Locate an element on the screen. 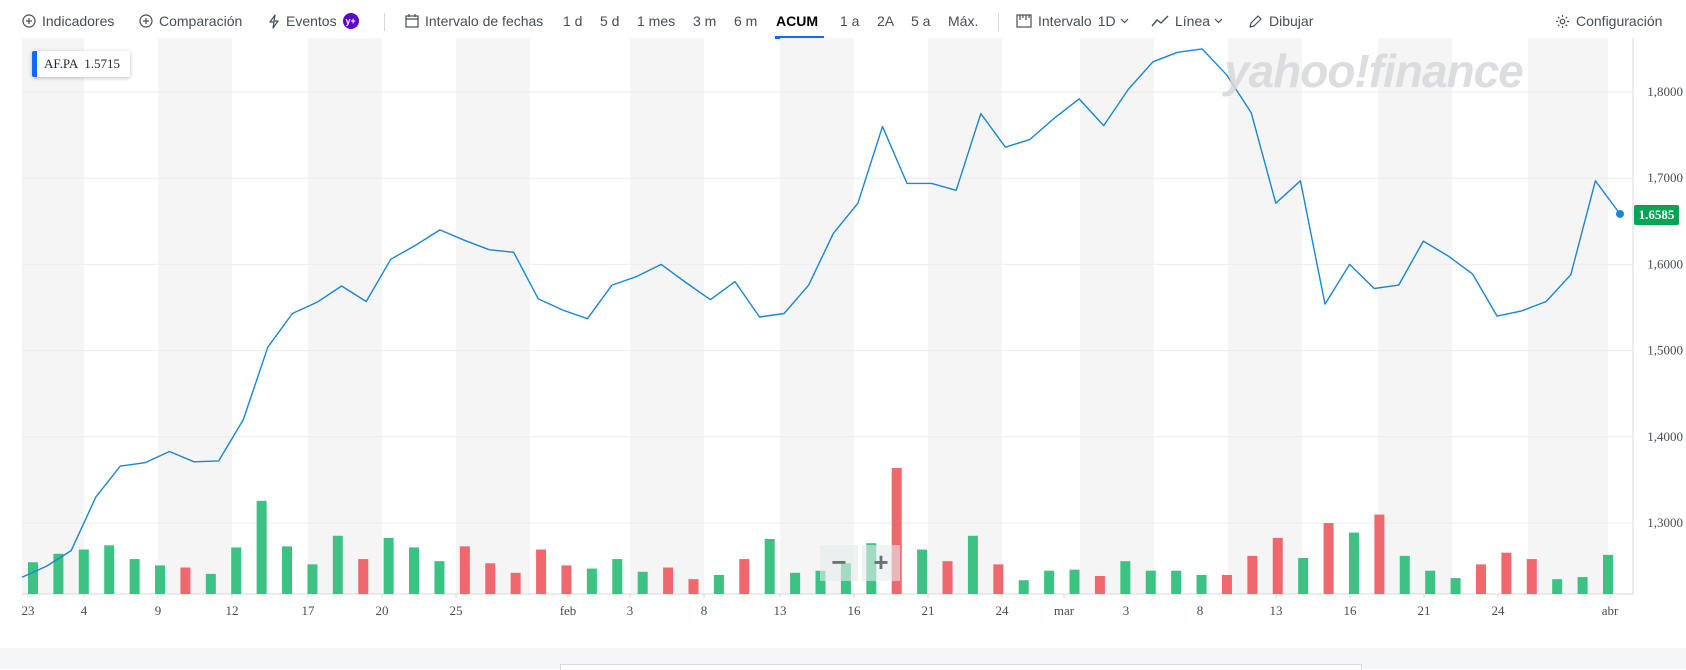  range-3m: 3 m is located at coordinates (705, 21).